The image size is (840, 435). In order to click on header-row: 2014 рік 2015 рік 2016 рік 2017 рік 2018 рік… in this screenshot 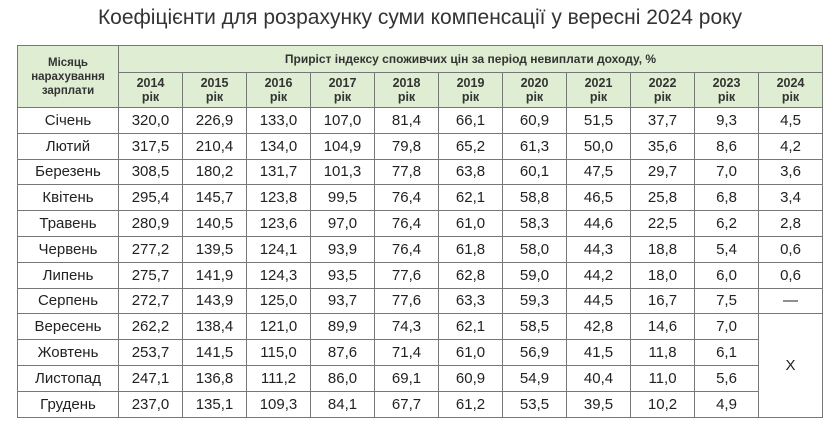, I will do `click(420, 90)`.